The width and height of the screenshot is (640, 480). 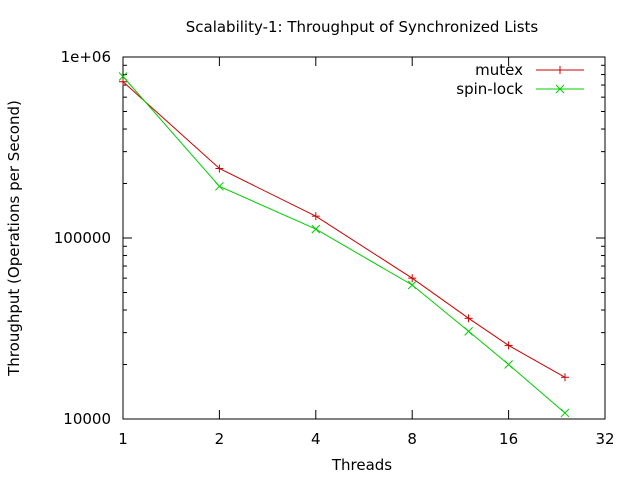 What do you see at coordinates (361, 465) in the screenshot?
I see `x-axis-label: Threads` at bounding box center [361, 465].